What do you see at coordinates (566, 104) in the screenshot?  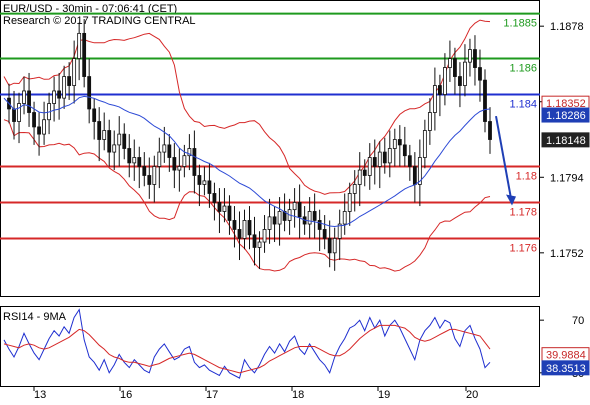 I see `price-tag-label-0: 1.18352` at bounding box center [566, 104].